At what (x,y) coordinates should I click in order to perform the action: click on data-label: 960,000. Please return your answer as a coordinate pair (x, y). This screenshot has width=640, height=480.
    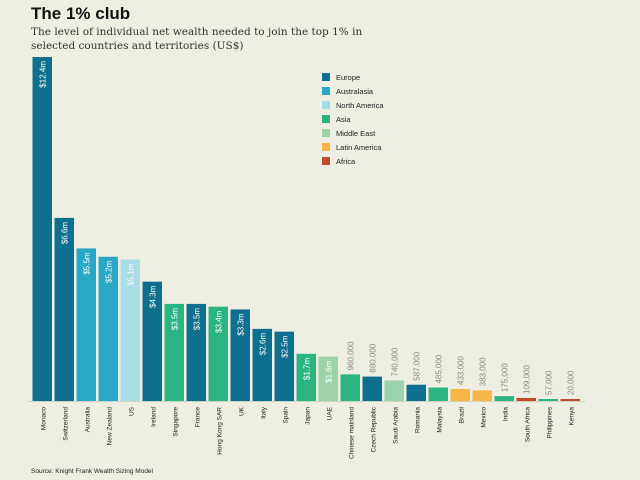
    Looking at the image, I should click on (350, 355).